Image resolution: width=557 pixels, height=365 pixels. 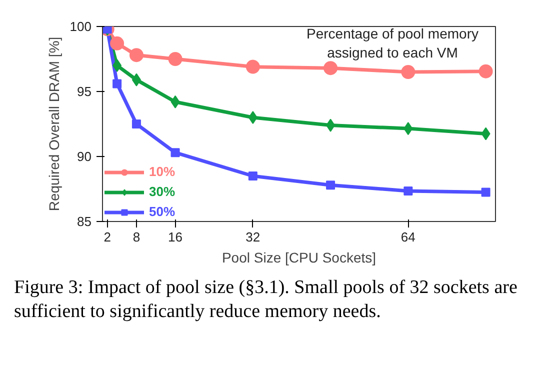 I want to click on legend-label: 10%, so click(x=162, y=171).